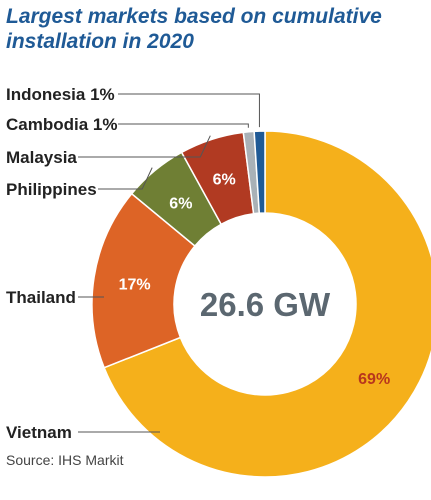 This screenshot has width=431, height=500. What do you see at coordinates (39, 432) in the screenshot?
I see `category-label-vietnam: Vietnam` at bounding box center [39, 432].